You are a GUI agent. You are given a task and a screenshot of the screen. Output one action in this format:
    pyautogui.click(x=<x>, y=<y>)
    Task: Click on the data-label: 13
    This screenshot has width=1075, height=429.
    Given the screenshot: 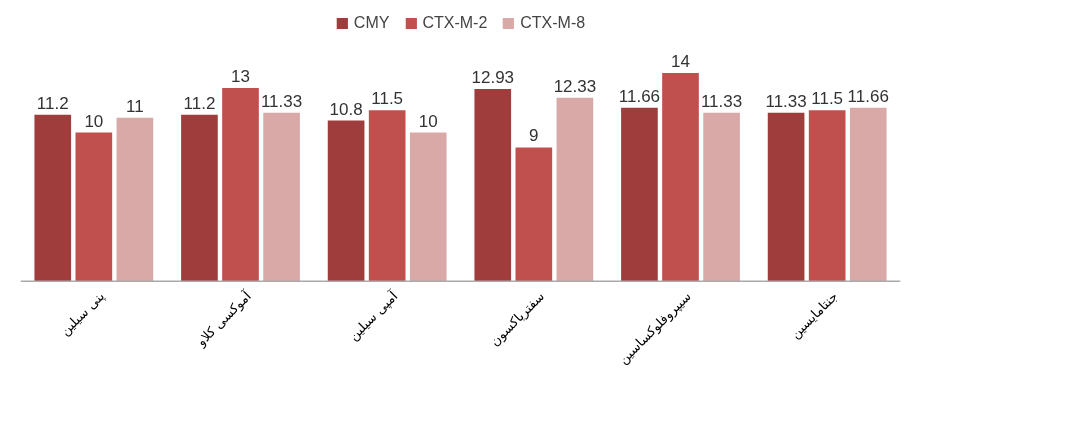 What is the action you would take?
    pyautogui.click(x=240, y=76)
    